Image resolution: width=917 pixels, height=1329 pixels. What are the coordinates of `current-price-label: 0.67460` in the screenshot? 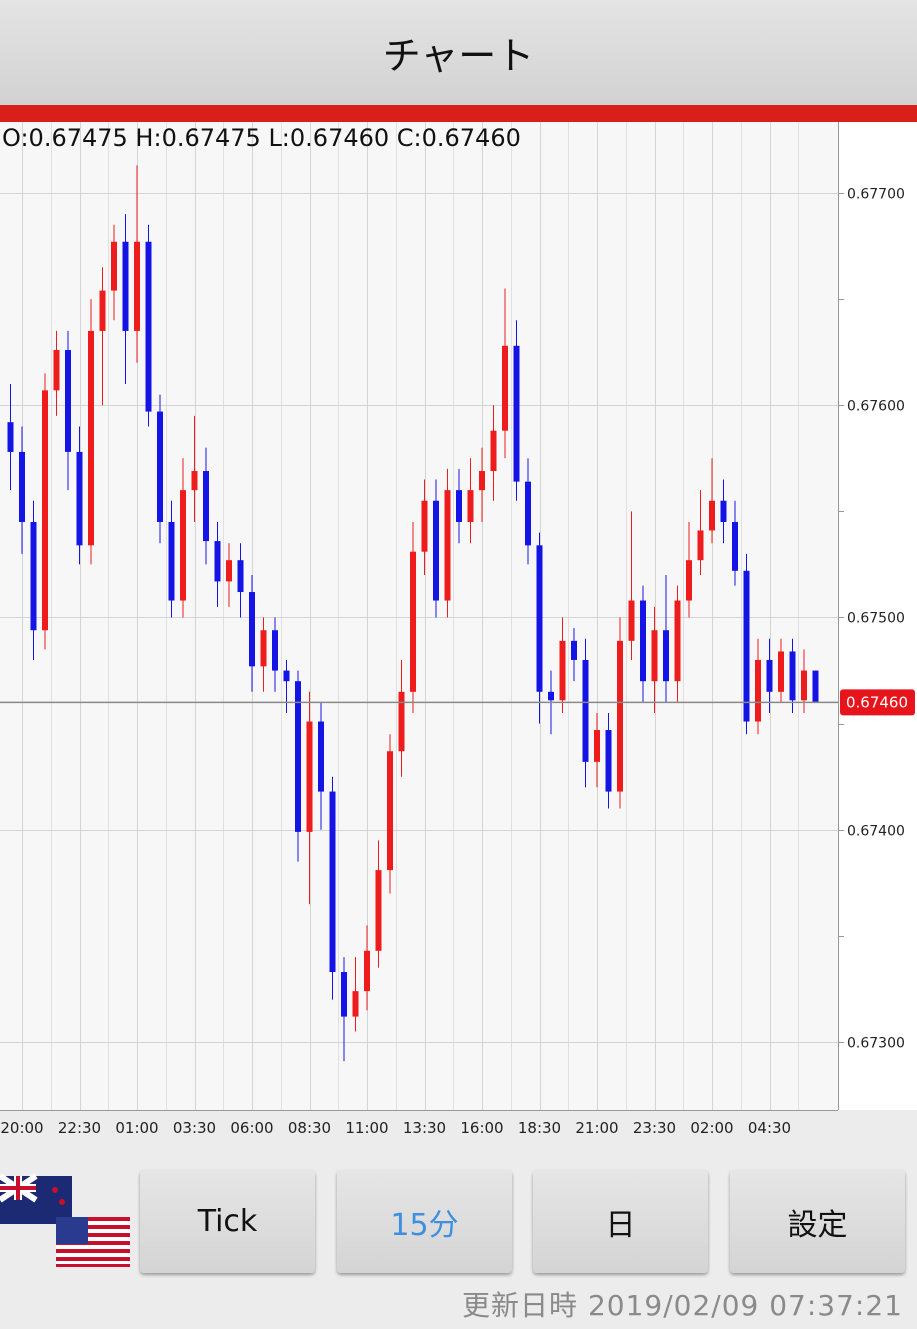 It's located at (877, 702).